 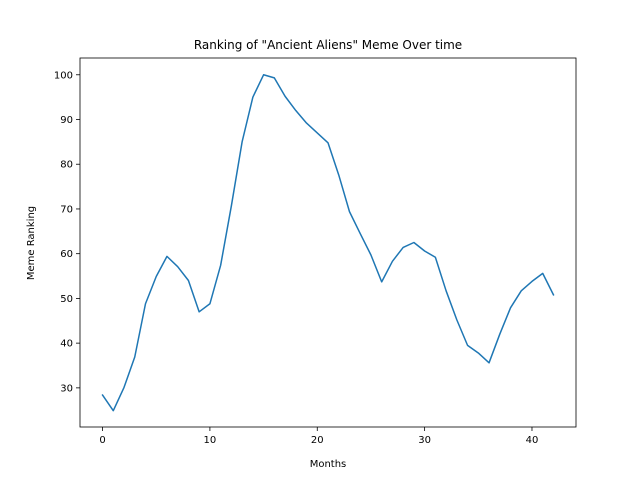 I want to click on y-tick-label: 60, so click(x=66, y=254).